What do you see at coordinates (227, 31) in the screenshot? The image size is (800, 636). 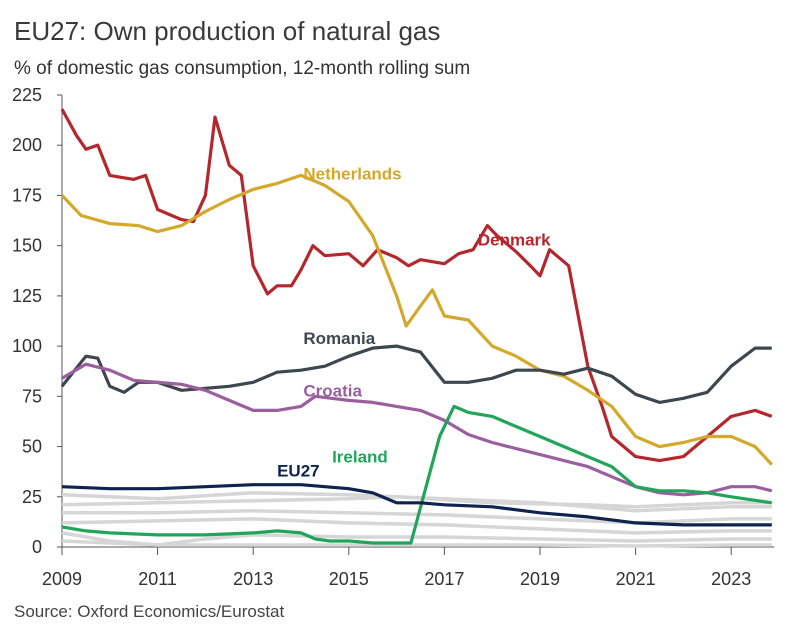 I see `chart-title: EU27: Own production of natural gas` at bounding box center [227, 31].